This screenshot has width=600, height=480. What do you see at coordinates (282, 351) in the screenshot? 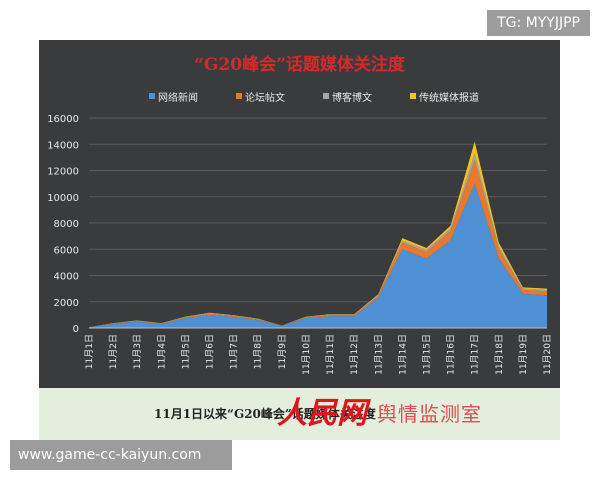
I see `x-tick-label: 11月9日` at bounding box center [282, 351].